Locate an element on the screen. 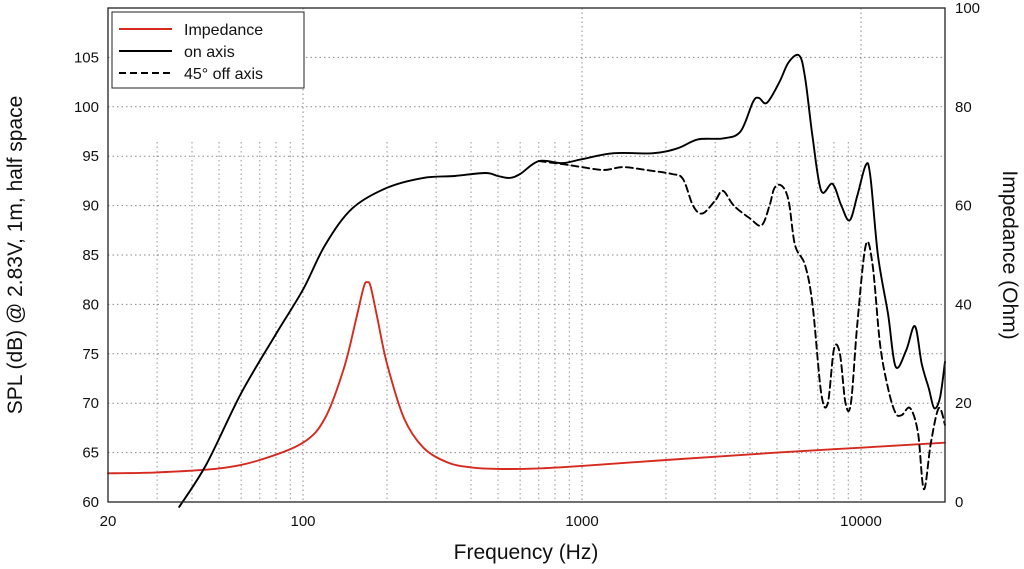 This screenshot has height=569, width=1024. legend-label: on axis is located at coordinates (209, 52).